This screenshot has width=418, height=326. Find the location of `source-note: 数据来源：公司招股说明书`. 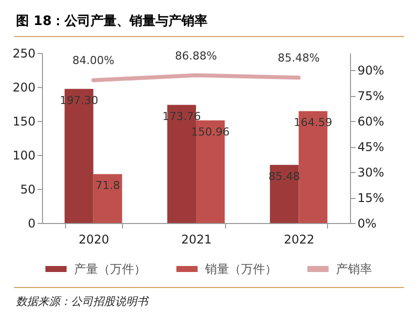

source-note: 数据来源：公司招股说明书 is located at coordinates (209, 298).